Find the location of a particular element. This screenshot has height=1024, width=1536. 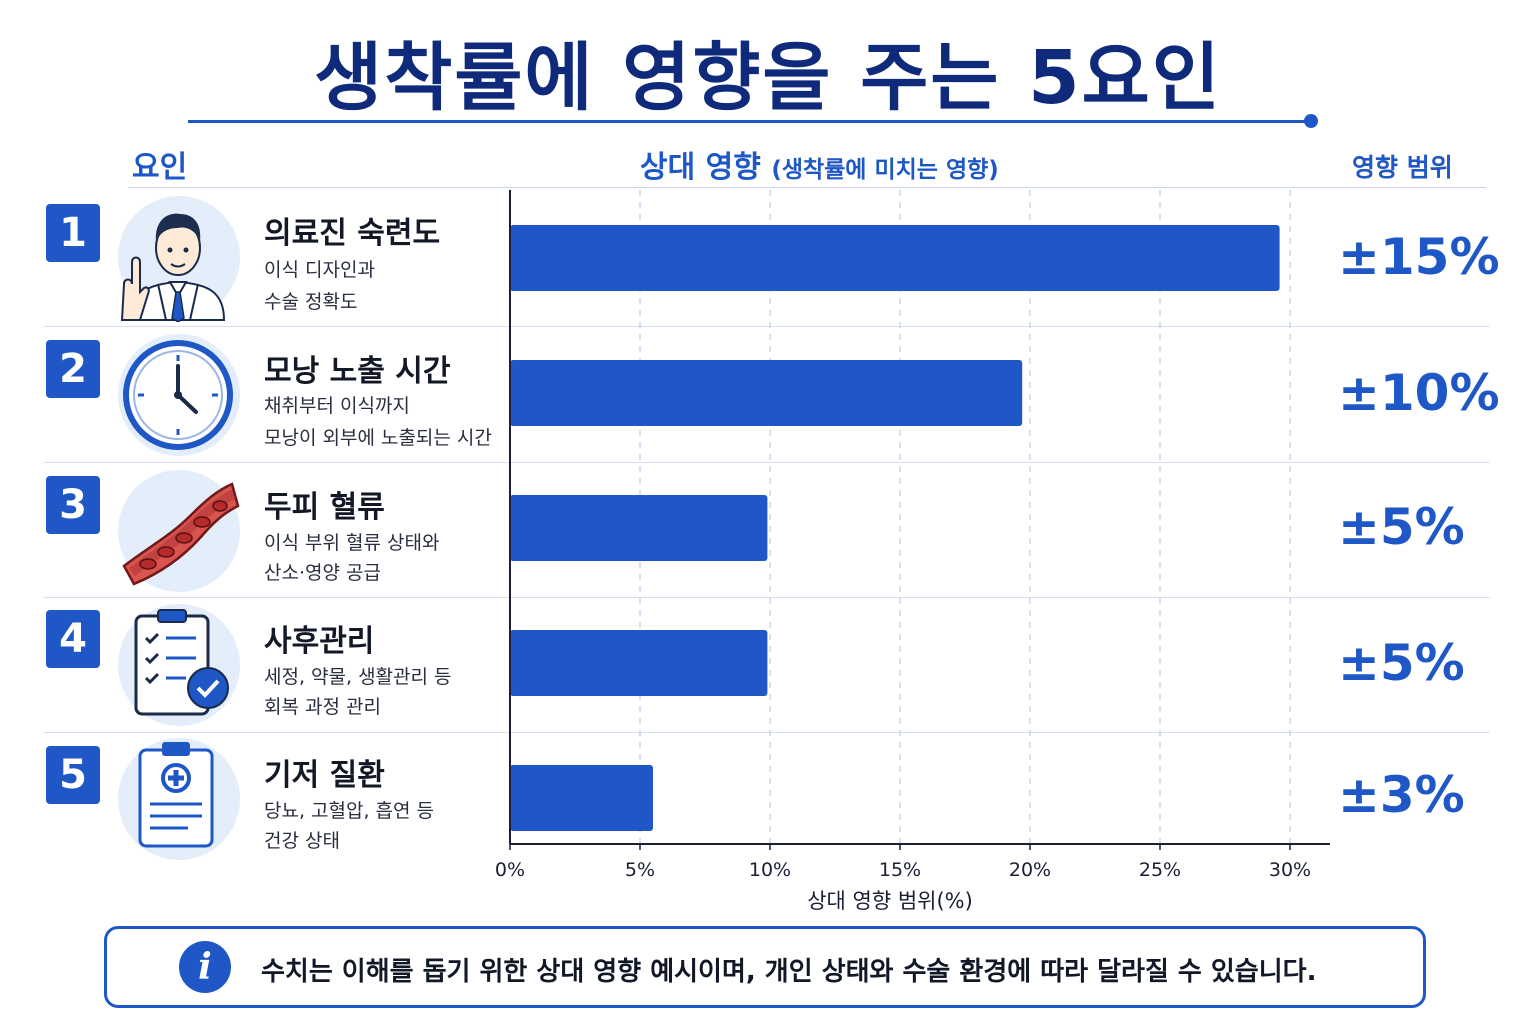

doctor-icon is located at coordinates (173, 267).